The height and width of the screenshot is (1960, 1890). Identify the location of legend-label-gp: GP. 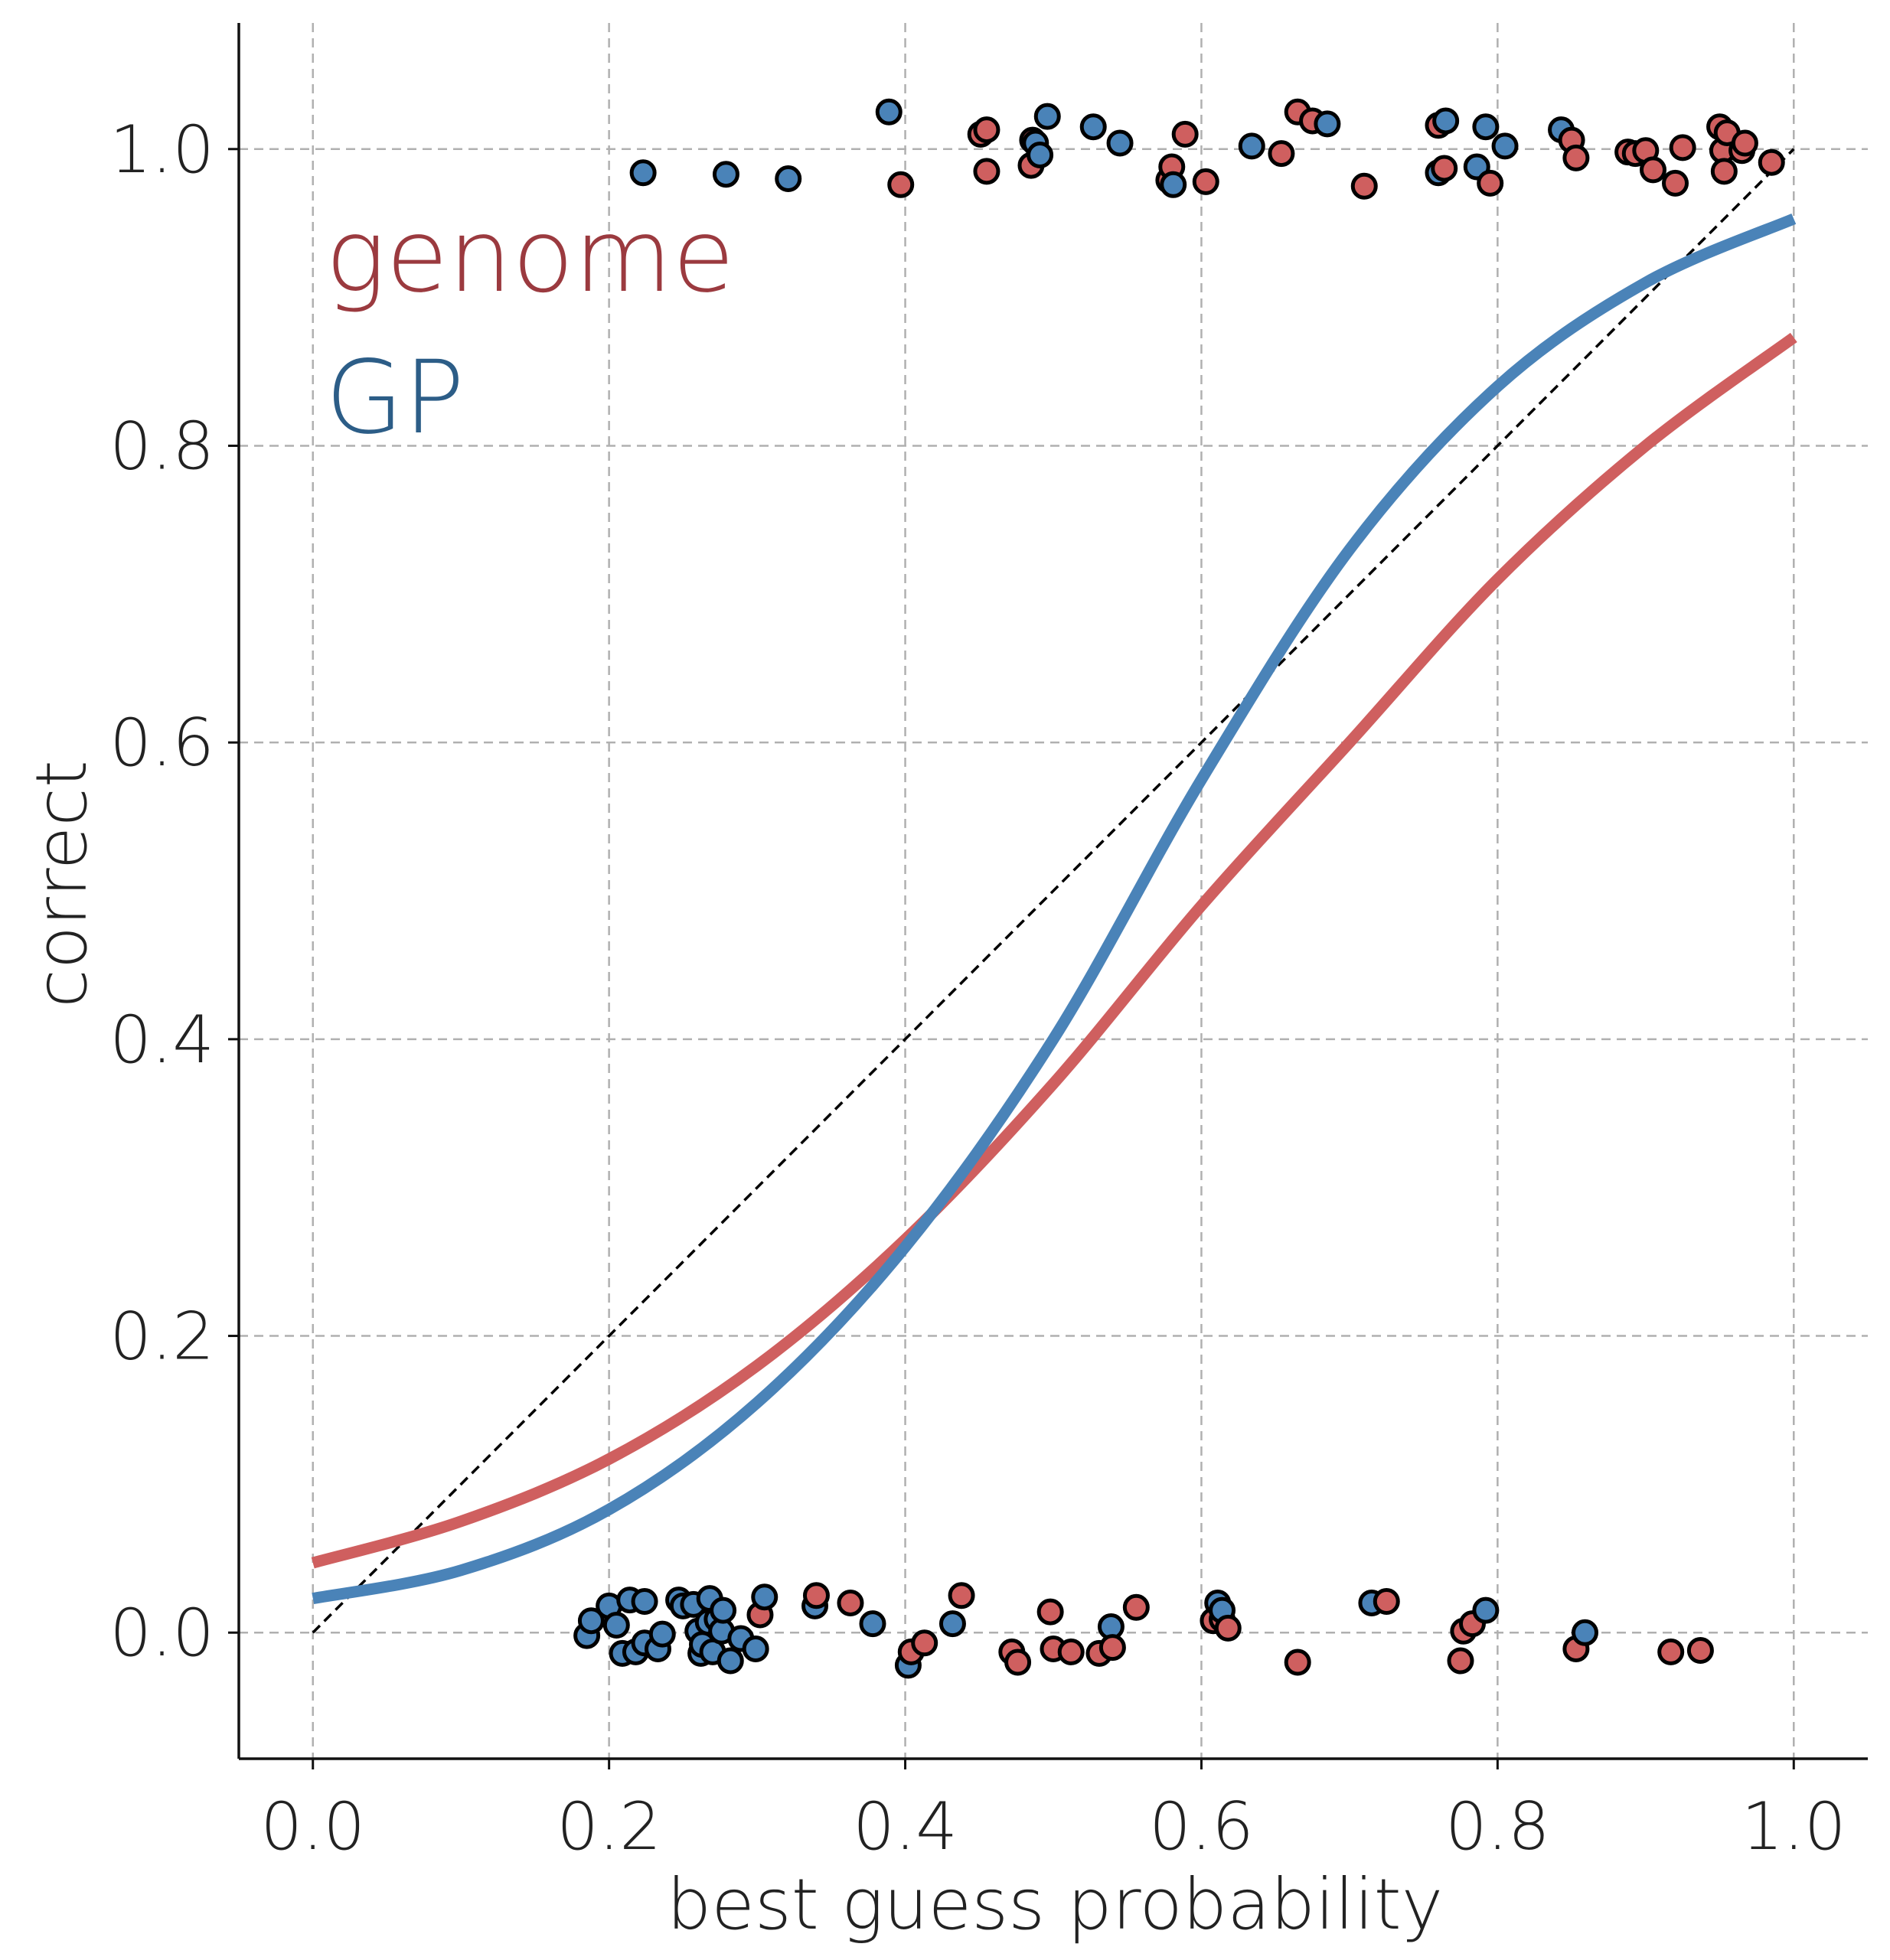
(395, 398).